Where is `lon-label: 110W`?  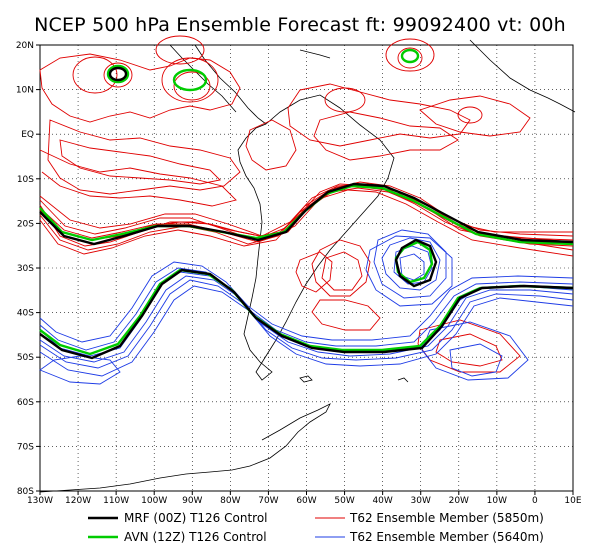 lon-label: 110W is located at coordinates (116, 501).